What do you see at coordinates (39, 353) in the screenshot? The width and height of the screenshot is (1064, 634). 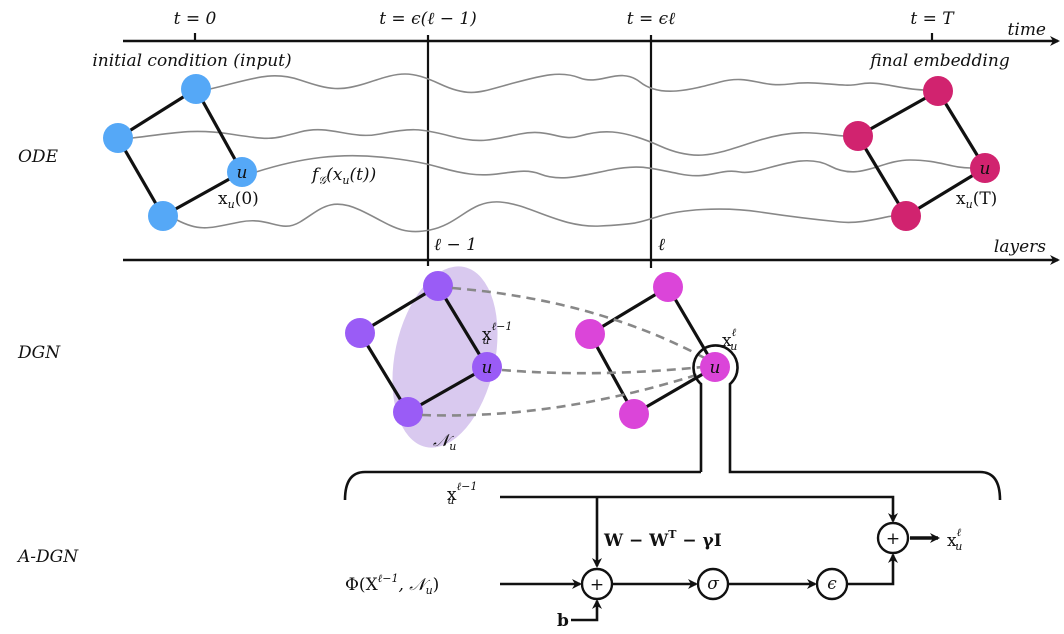 I see `row-label-dgn: DGN` at bounding box center [39, 353].